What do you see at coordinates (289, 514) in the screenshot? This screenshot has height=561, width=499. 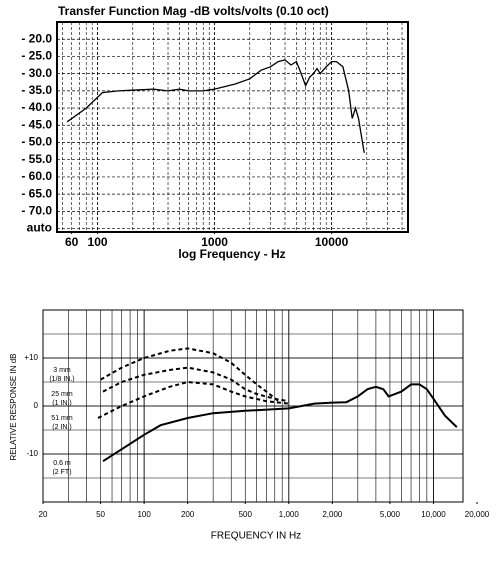 I see `x-tick-label: 1,000` at bounding box center [289, 514].